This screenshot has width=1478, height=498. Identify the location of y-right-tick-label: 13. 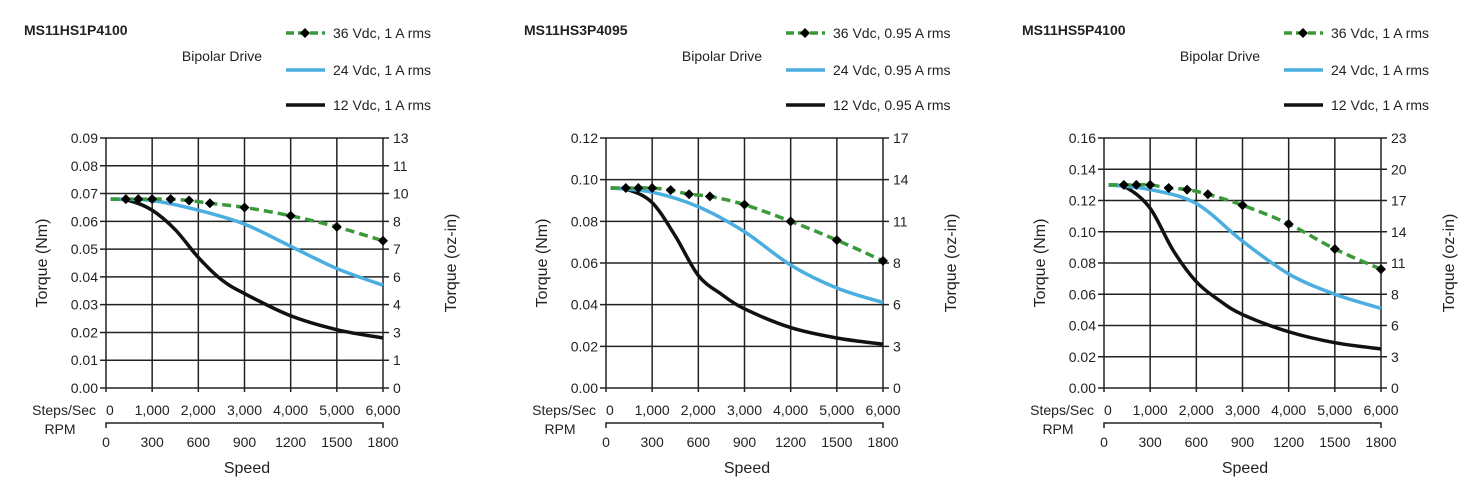
(401, 138).